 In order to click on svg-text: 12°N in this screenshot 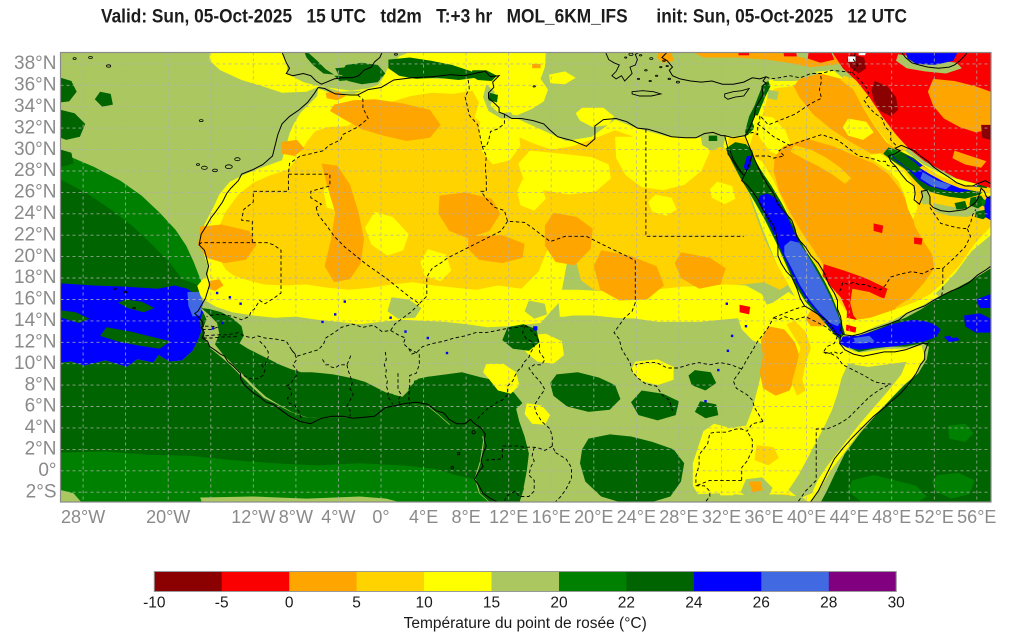, I will do `click(35, 342)`.